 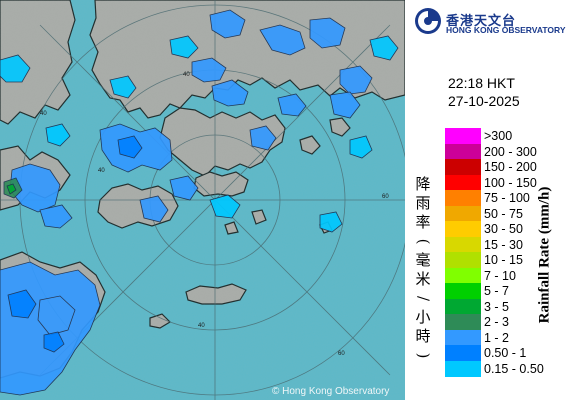 I want to click on legend-item: 50 - 75, so click(x=510, y=213).